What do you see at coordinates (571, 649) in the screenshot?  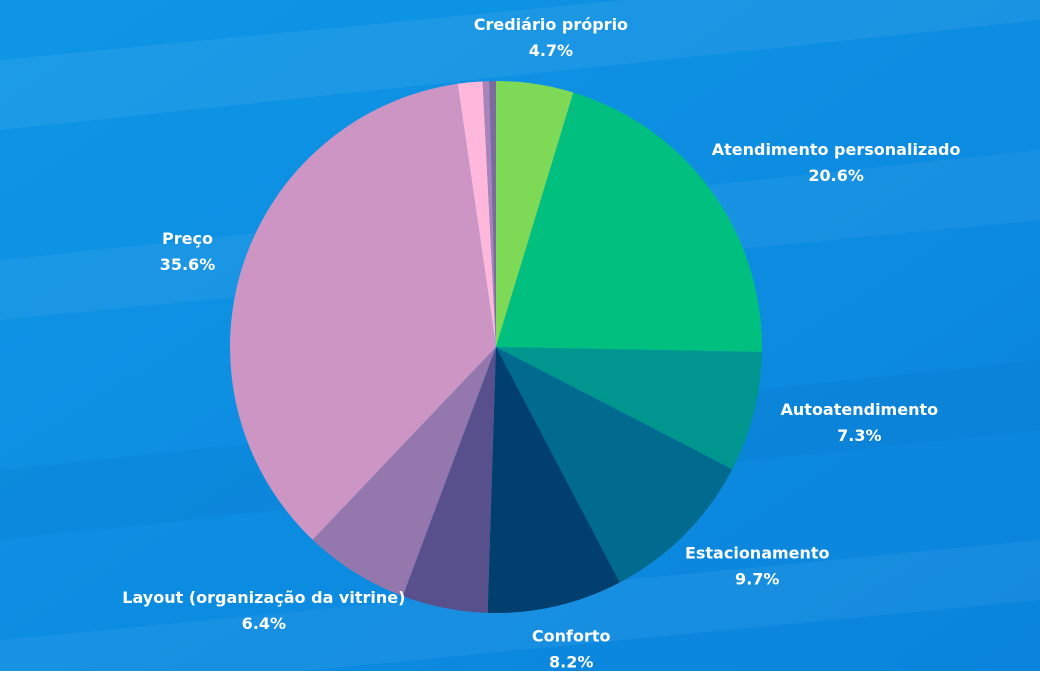 I see `slice-label: Conforto 8.2%` at bounding box center [571, 649].